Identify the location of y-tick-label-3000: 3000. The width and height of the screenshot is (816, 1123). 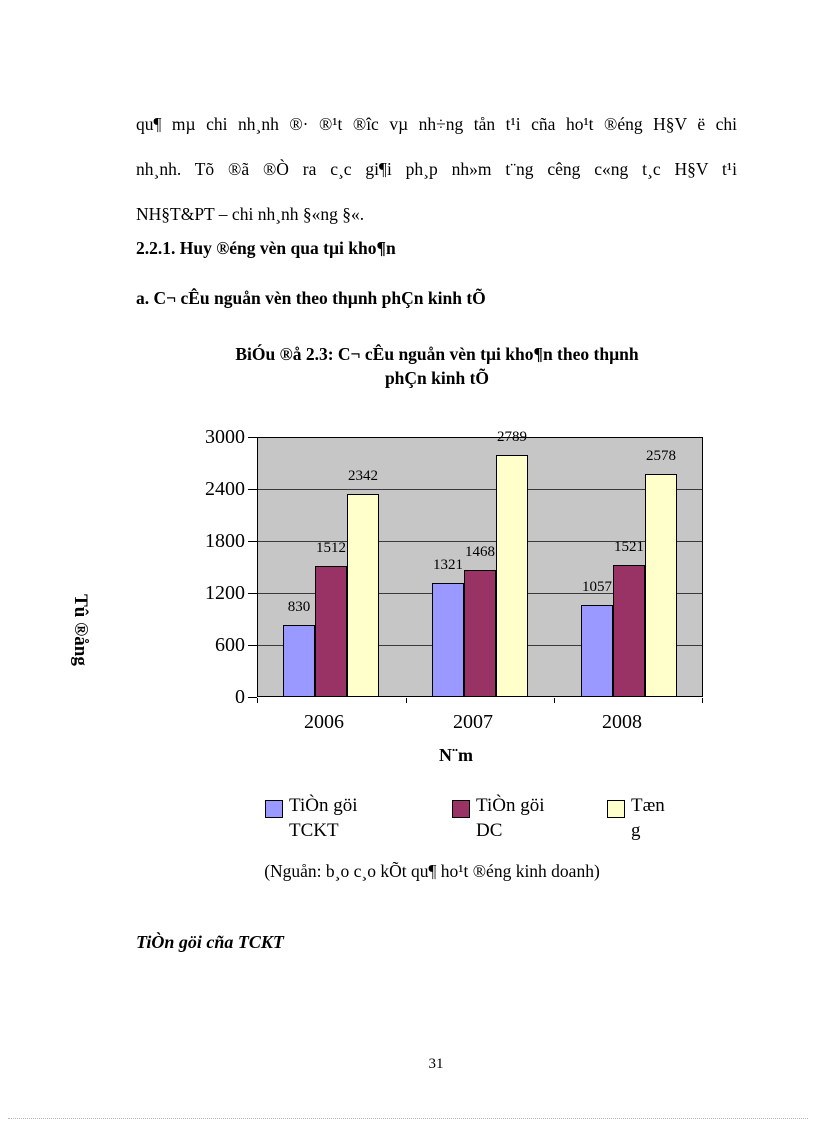
(225, 437).